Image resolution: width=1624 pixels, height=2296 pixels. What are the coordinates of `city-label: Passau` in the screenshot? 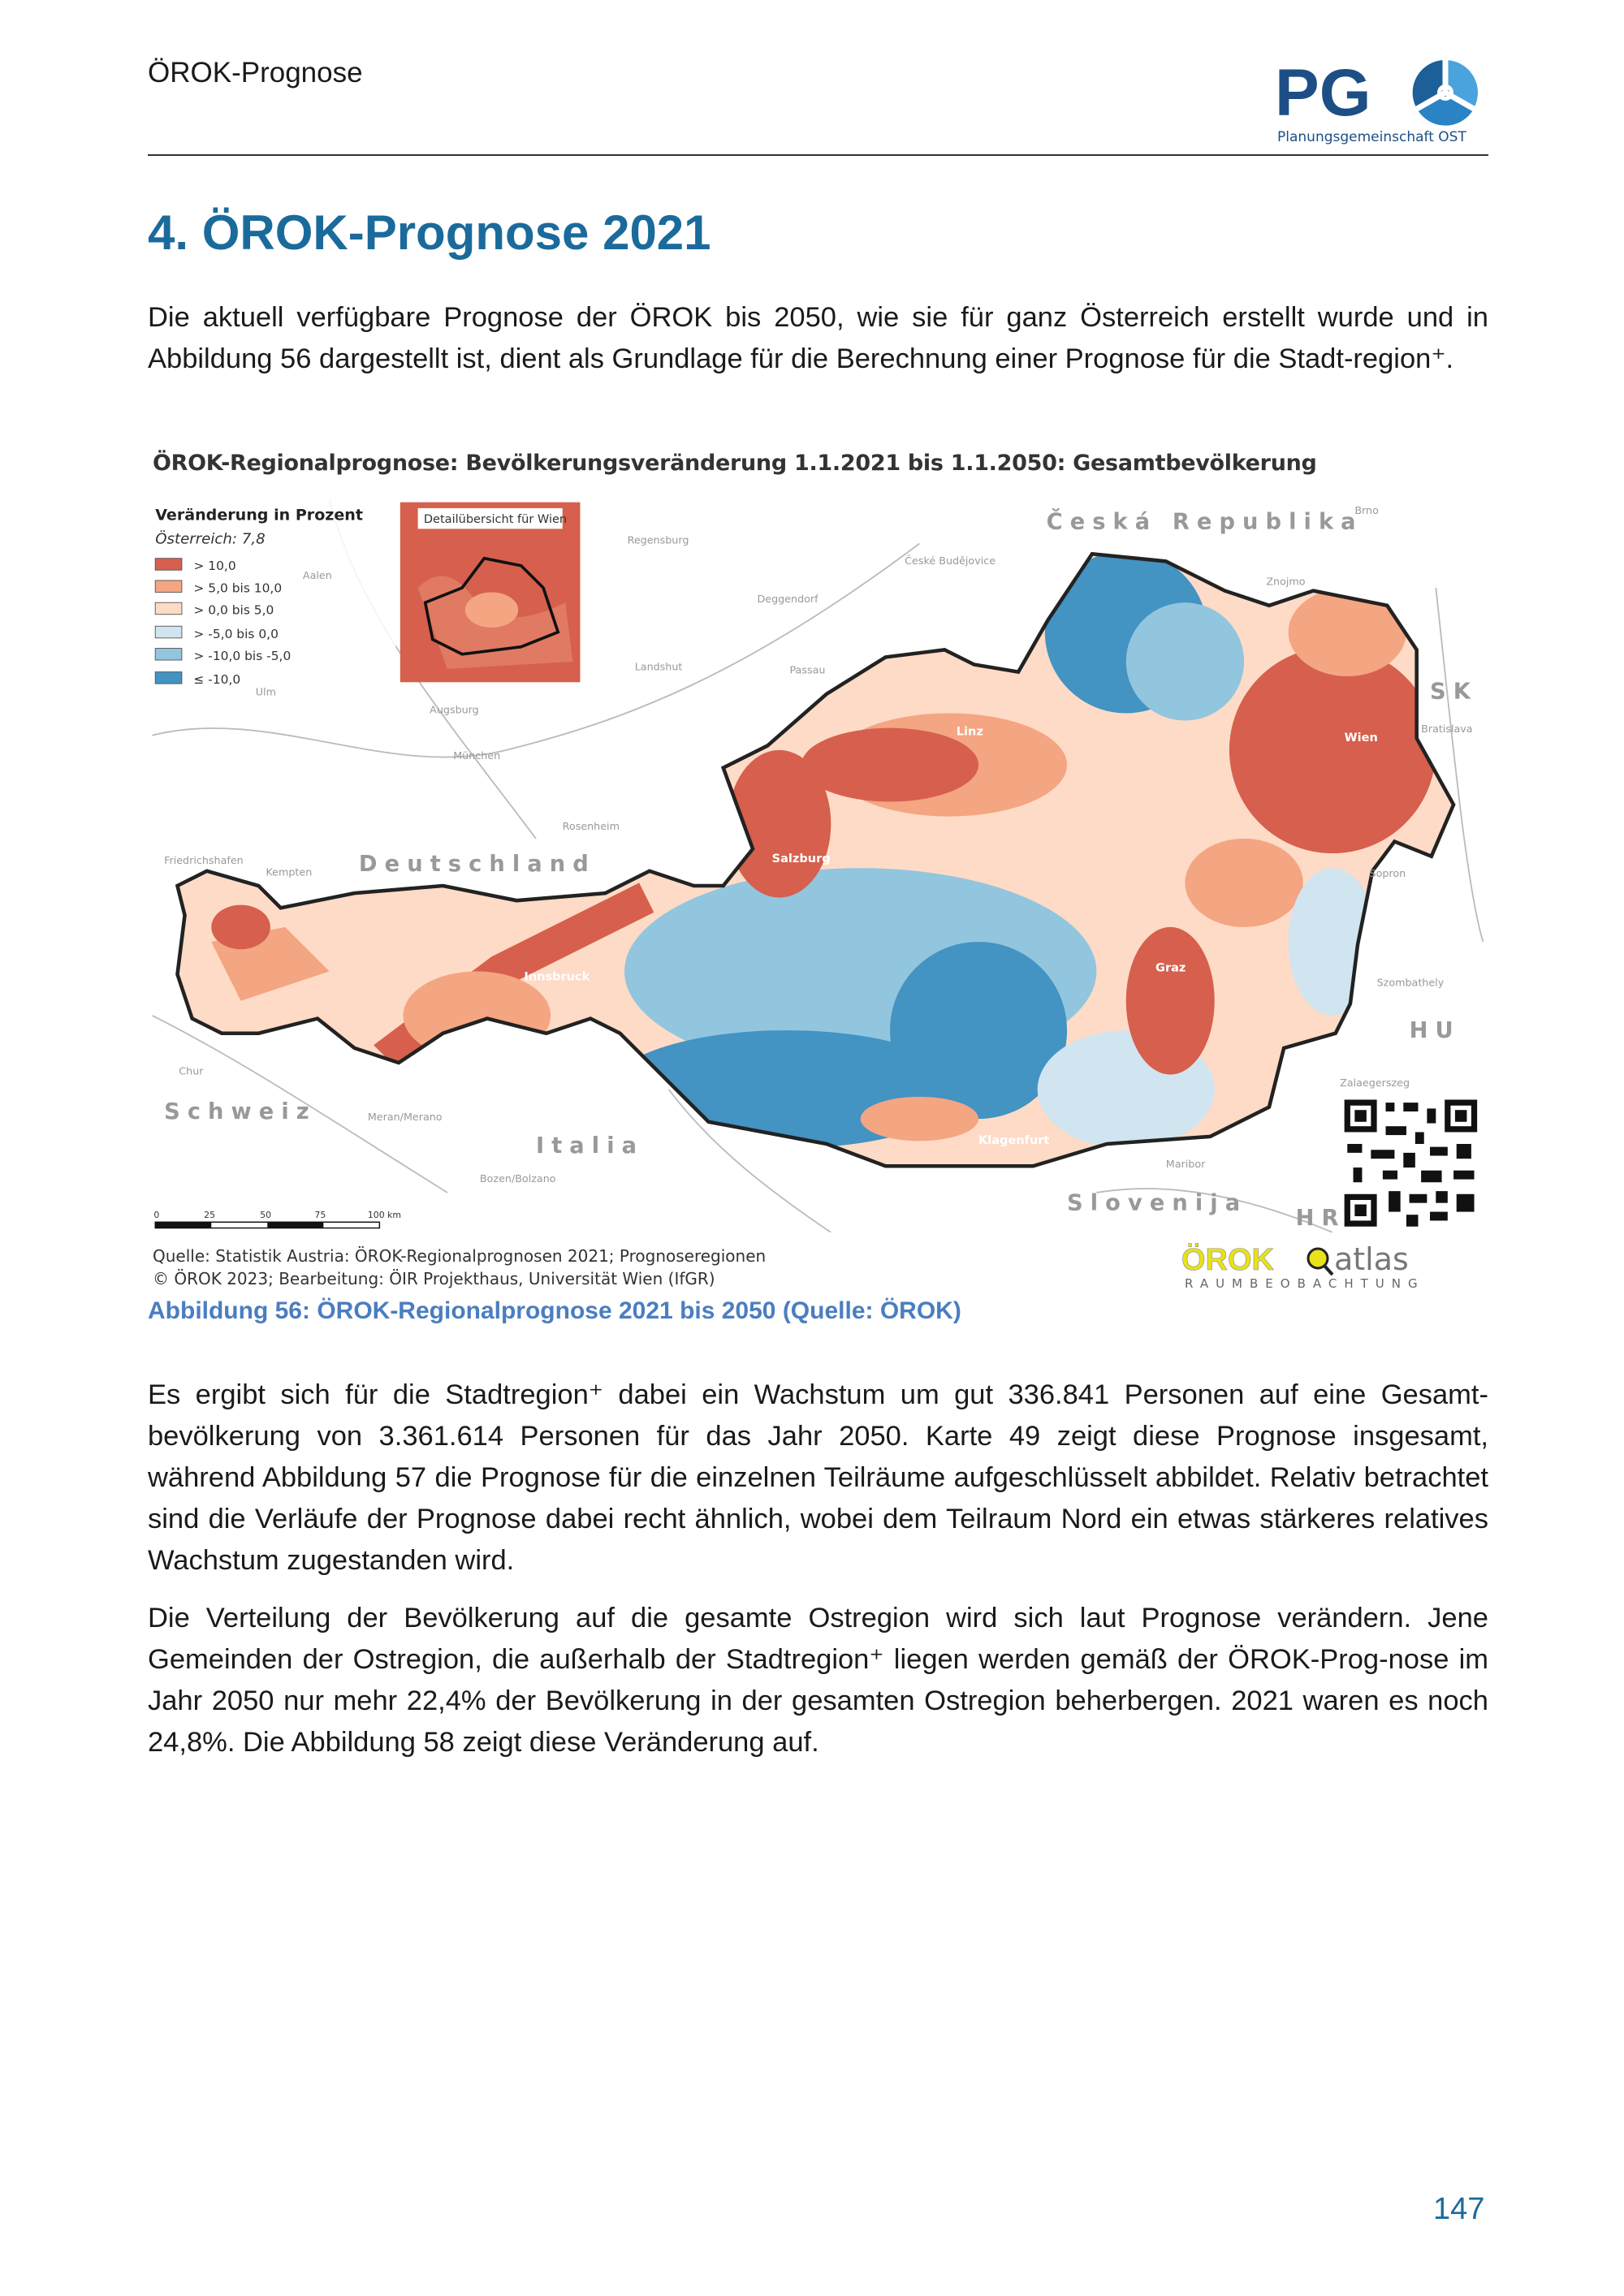 It's located at (807, 669).